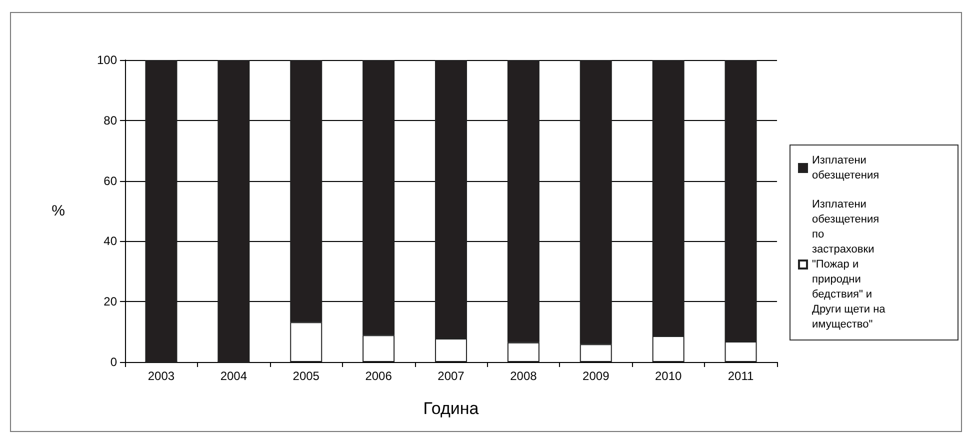 This screenshot has width=971, height=438. What do you see at coordinates (234, 376) in the screenshot?
I see `x-tick-label: 2004` at bounding box center [234, 376].